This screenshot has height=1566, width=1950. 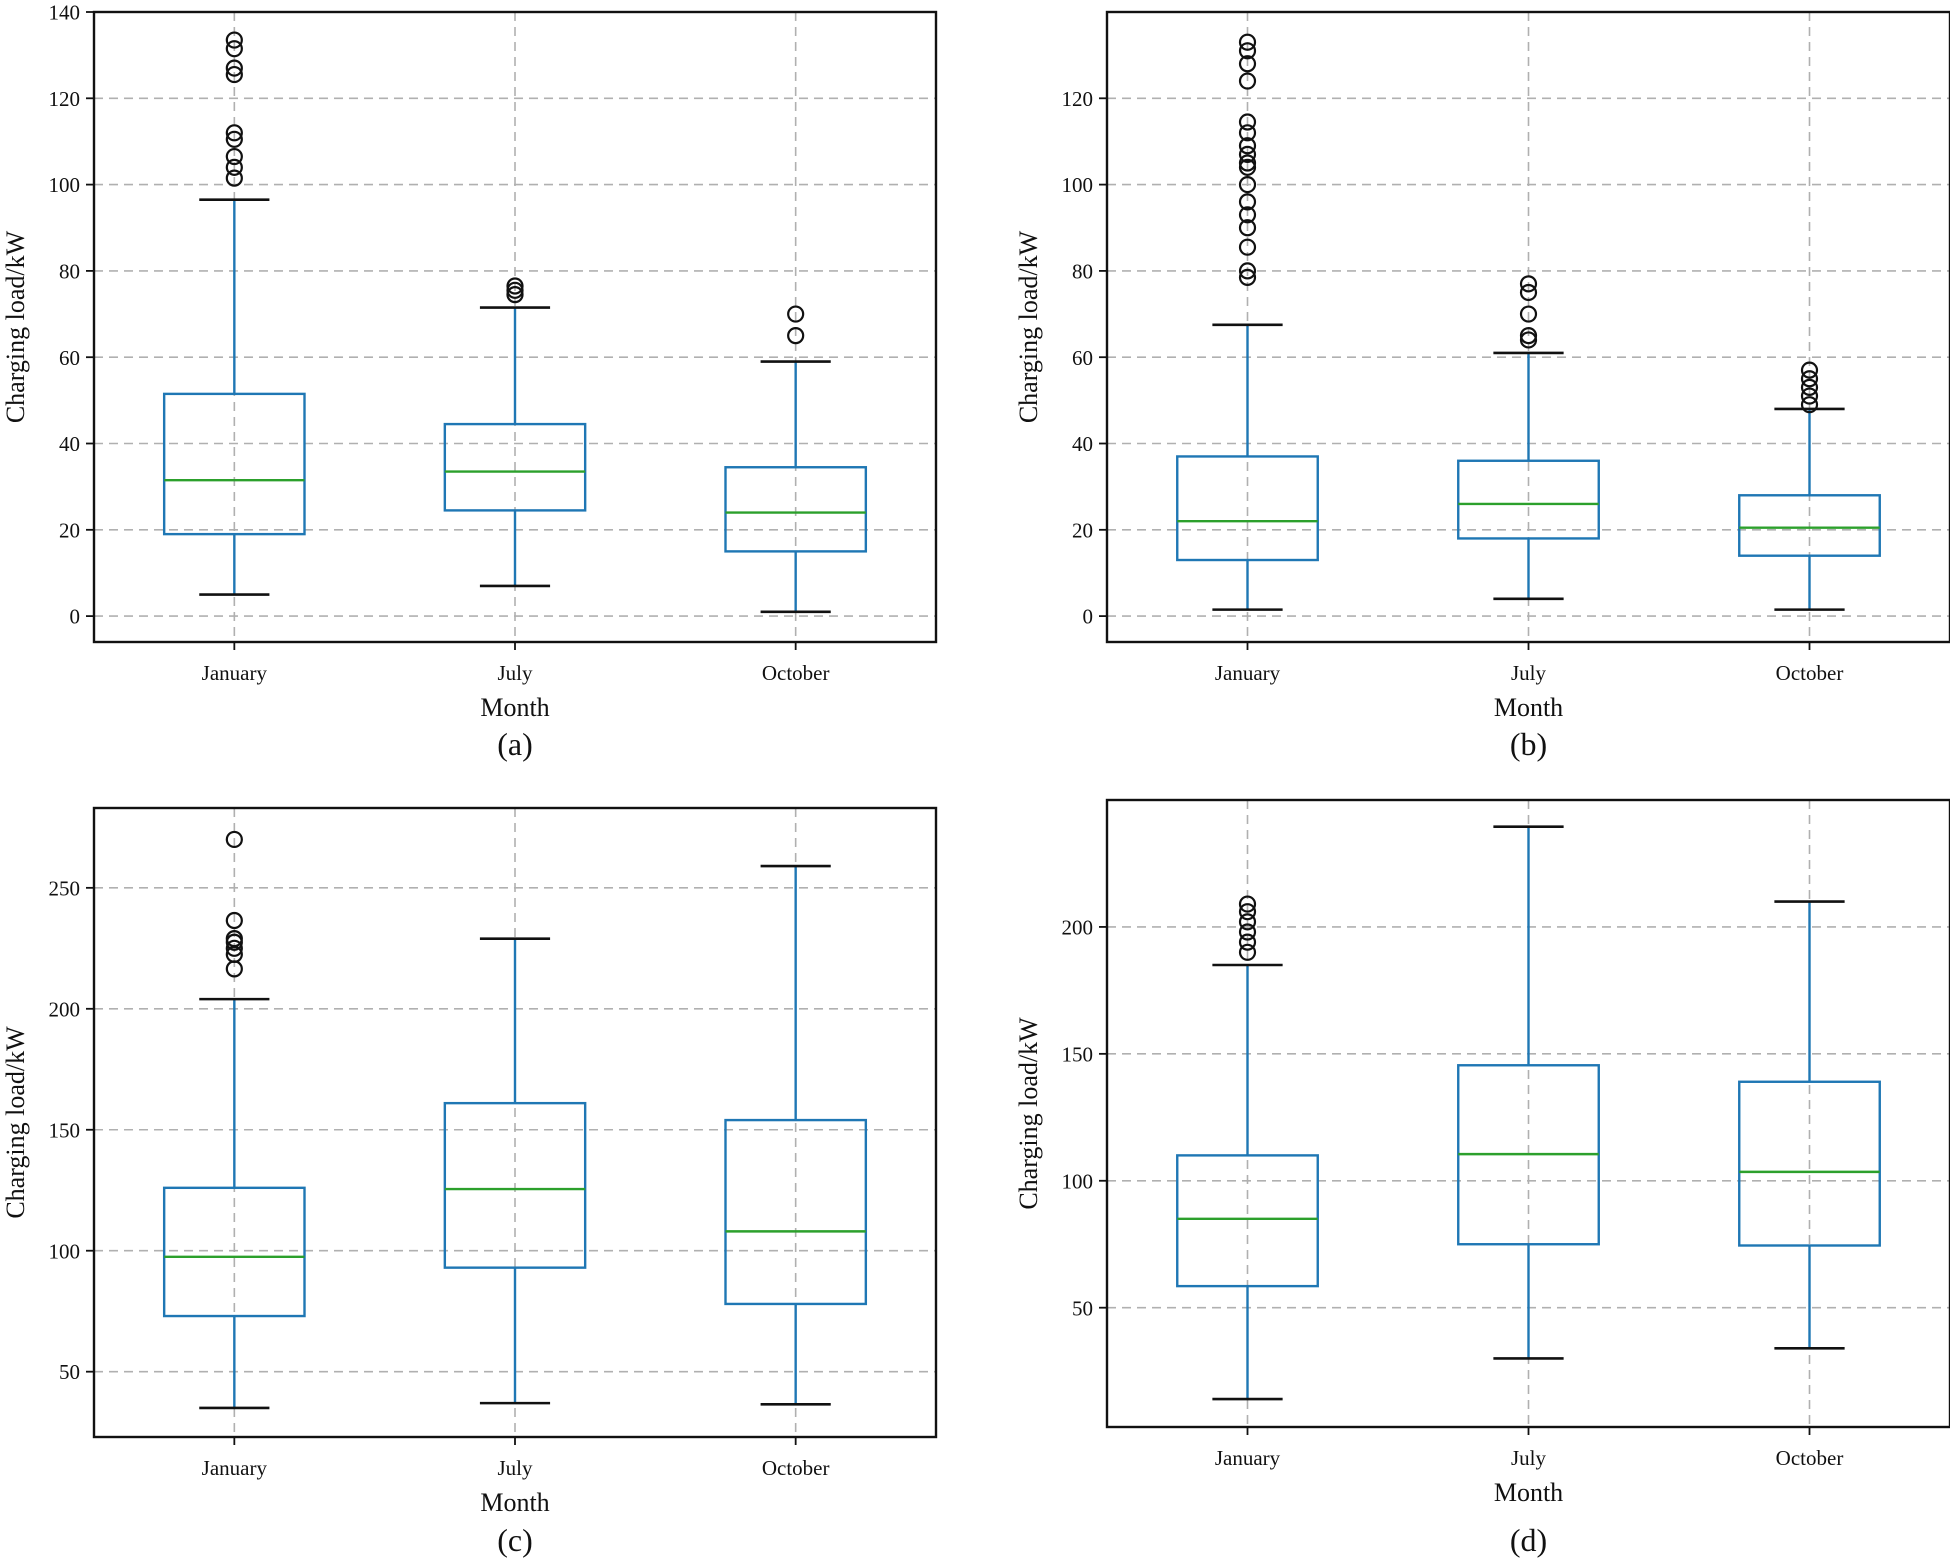 What do you see at coordinates (75, 617) in the screenshot?
I see `y-tick-label: 0` at bounding box center [75, 617].